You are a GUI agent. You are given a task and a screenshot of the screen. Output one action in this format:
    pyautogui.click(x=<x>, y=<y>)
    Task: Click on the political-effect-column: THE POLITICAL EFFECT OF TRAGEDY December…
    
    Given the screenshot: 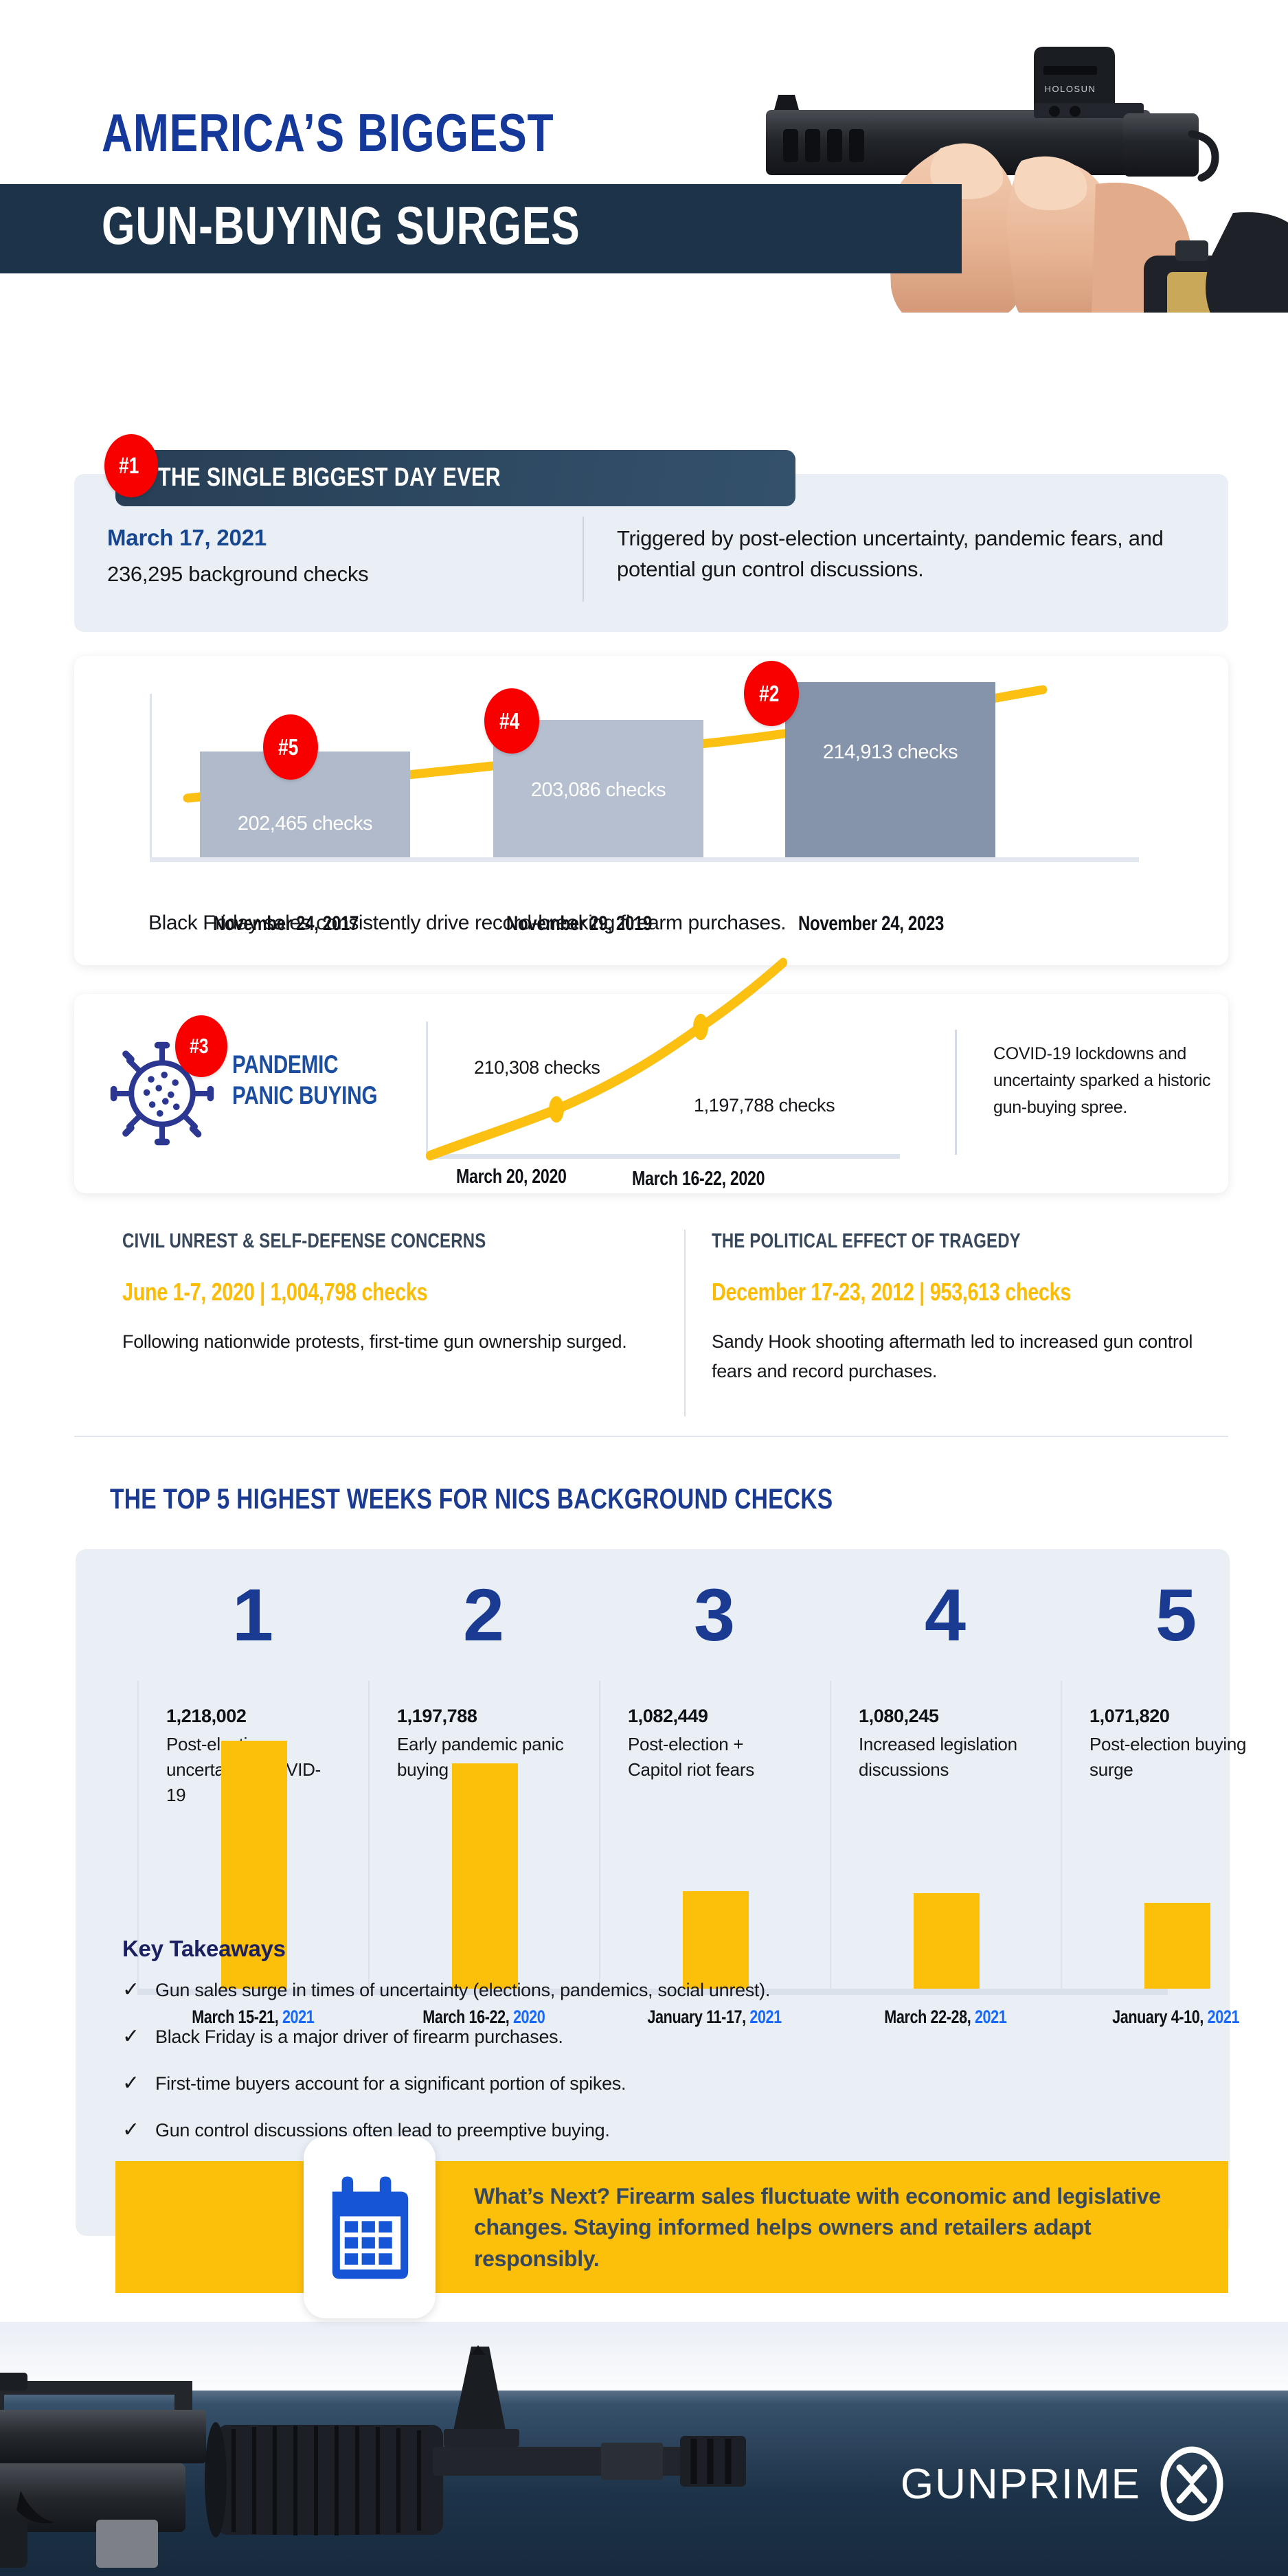 What is the action you would take?
    pyautogui.click(x=966, y=1308)
    